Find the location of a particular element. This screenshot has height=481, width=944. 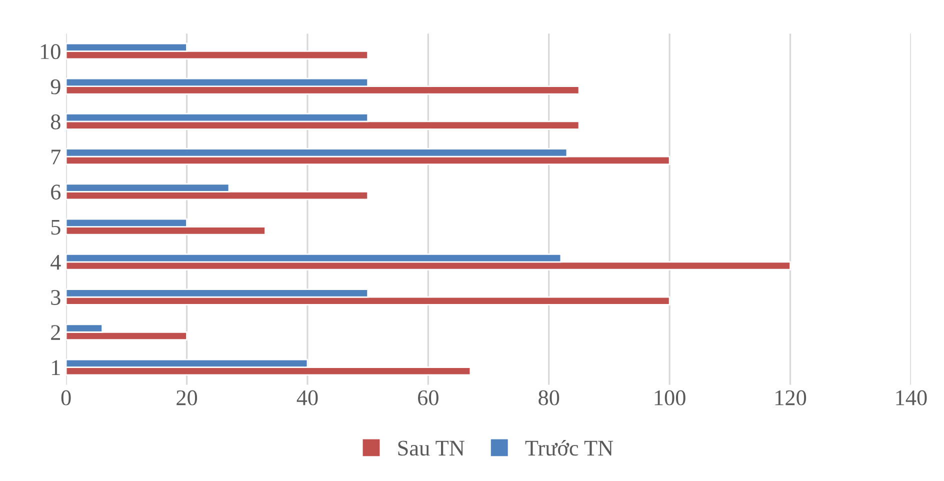

x-tick-label: 20 is located at coordinates (187, 398).